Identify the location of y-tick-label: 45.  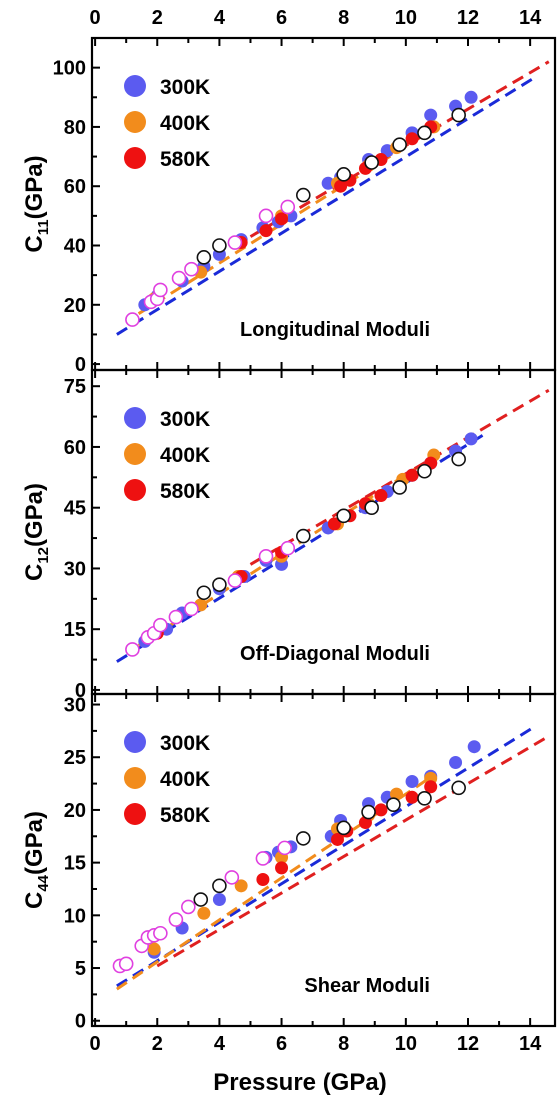
(75, 509).